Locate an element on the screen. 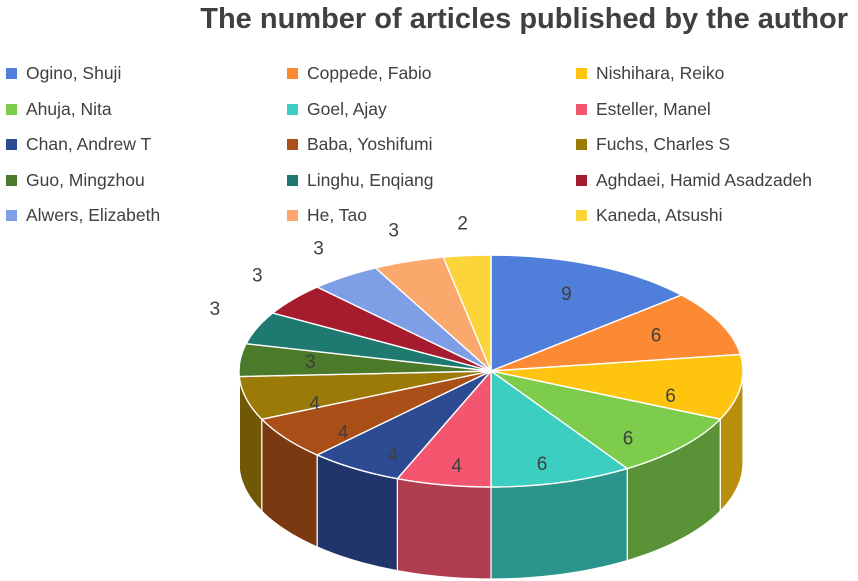 This screenshot has height=581, width=858. legend-item: Coppede, Fabio is located at coordinates (431, 74).